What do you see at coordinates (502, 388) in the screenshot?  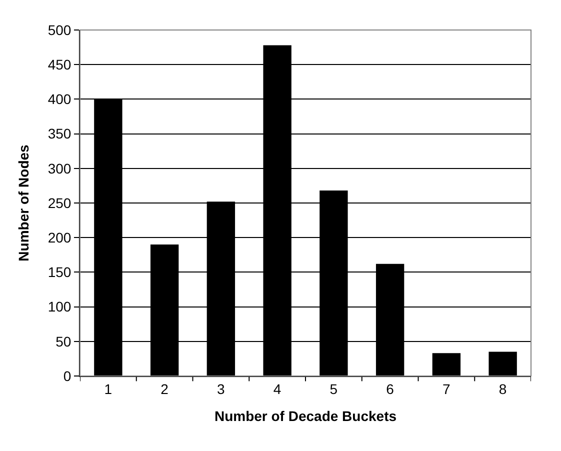 I see `x-tick-label: 8` at bounding box center [502, 388].